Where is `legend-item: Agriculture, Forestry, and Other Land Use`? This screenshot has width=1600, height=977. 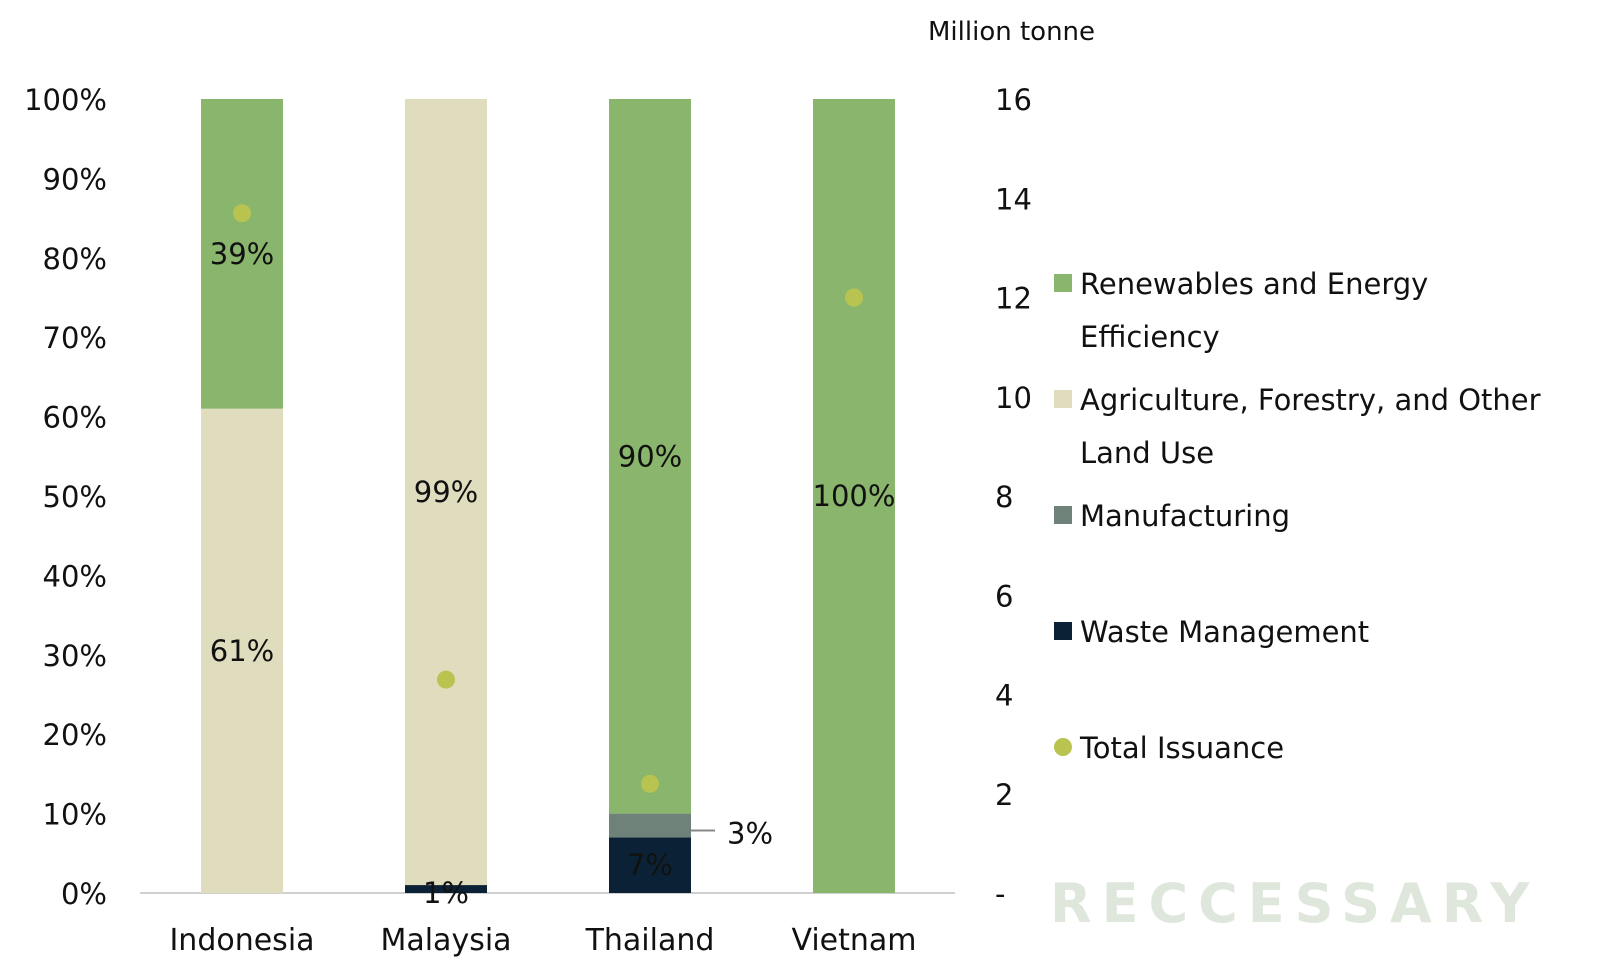 legend-item: Agriculture, Forestry, and Other Land Use is located at coordinates (1297, 427).